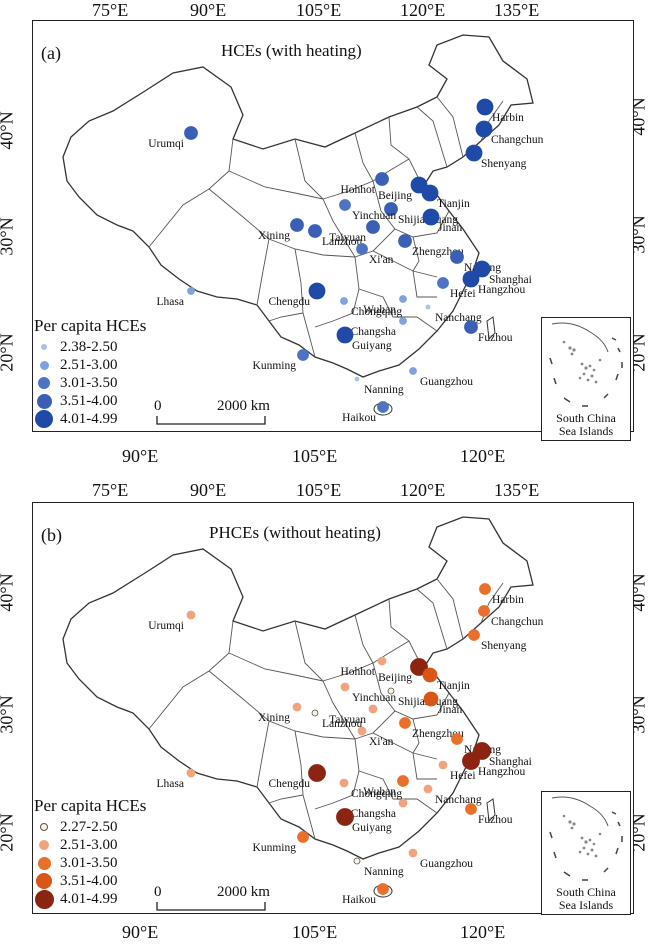  What do you see at coordinates (347, 238) in the screenshot?
I see `city-label: Taiyuan` at bounding box center [347, 238].